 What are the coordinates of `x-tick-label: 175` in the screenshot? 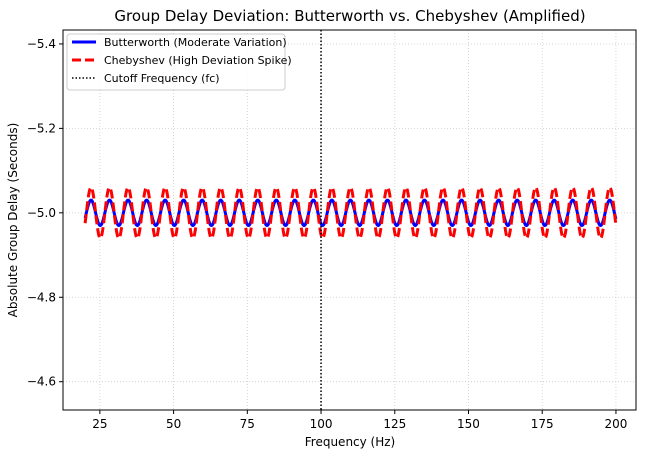 It's located at (542, 424).